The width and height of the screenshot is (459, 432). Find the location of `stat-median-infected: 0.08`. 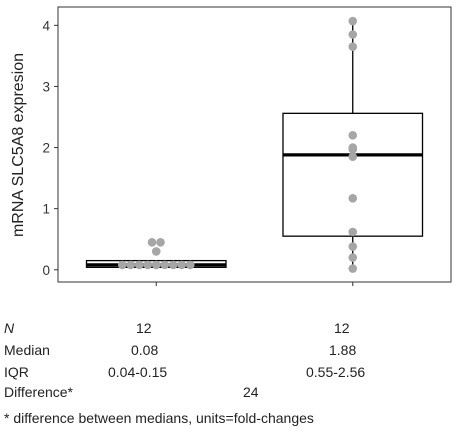

stat-median-infected: 0.08 is located at coordinates (145, 350).